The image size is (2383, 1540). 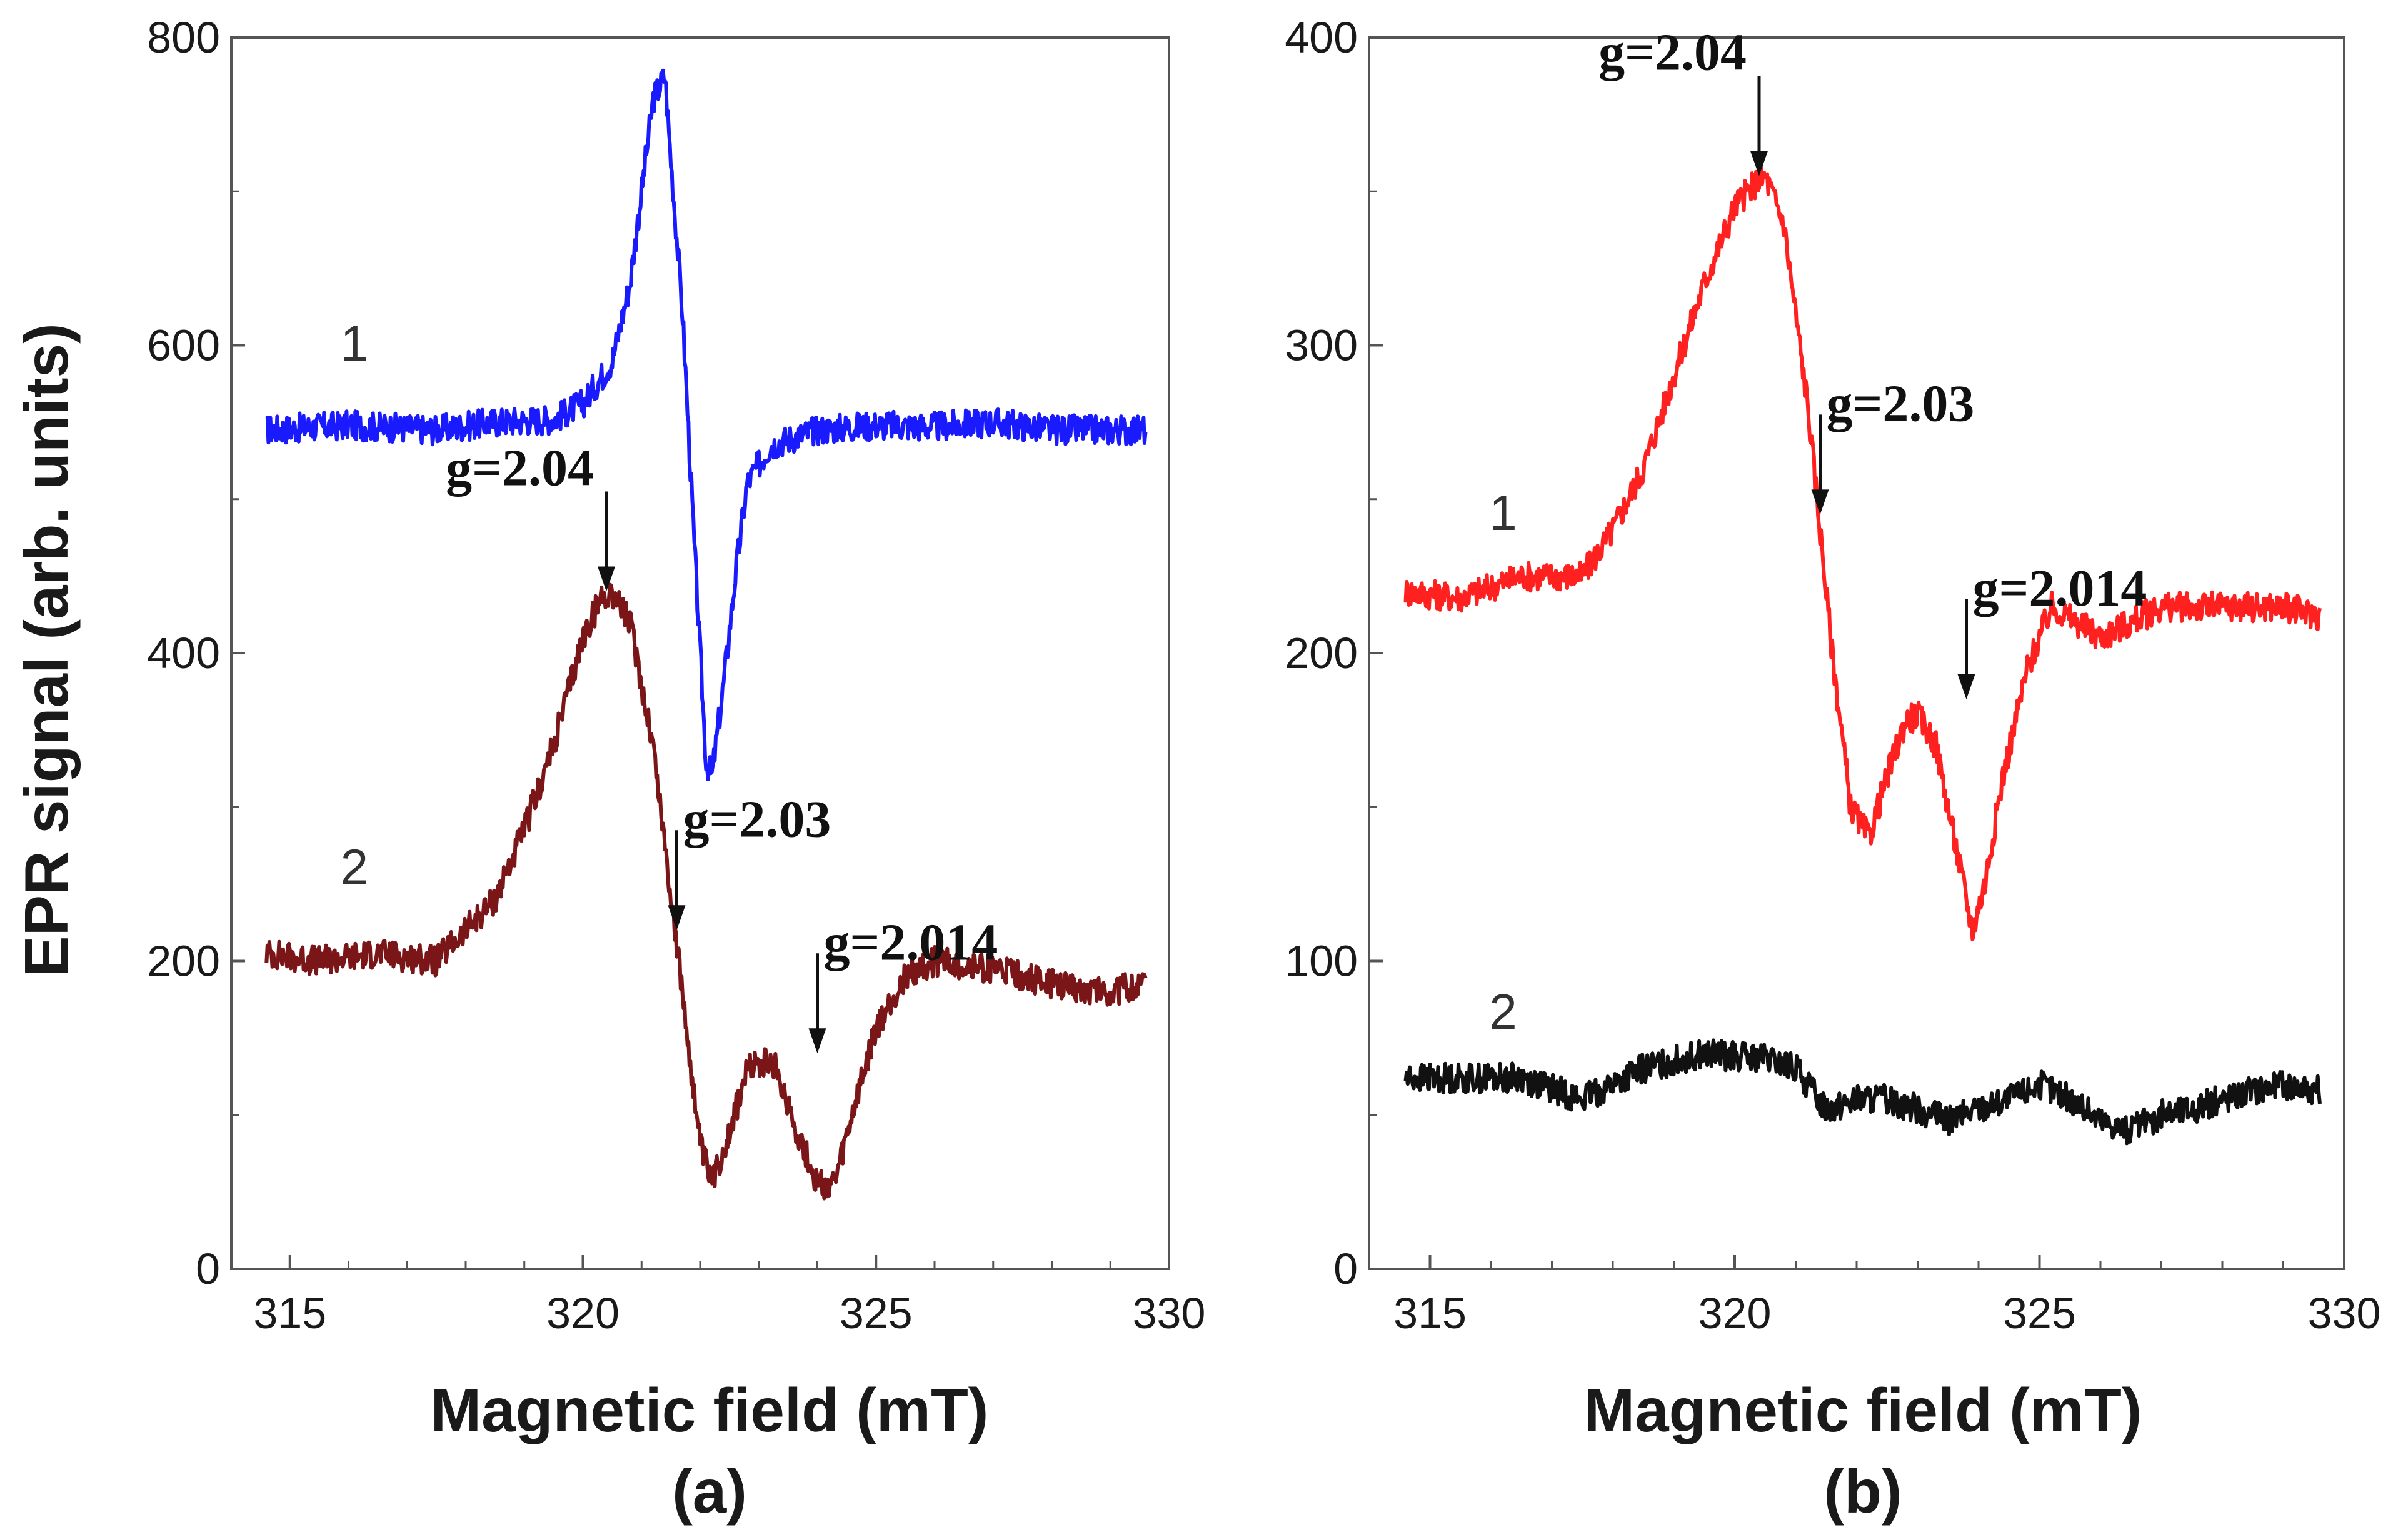 What do you see at coordinates (1503, 762) in the screenshot?
I see `panel-b-series-labels: 12` at bounding box center [1503, 762].